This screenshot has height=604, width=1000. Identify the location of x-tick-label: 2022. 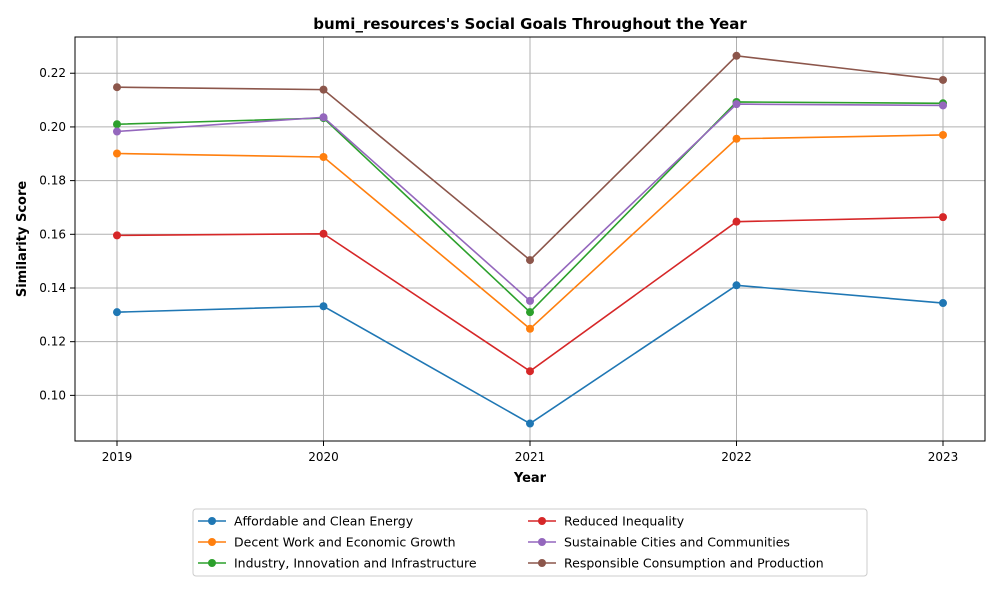
(736, 457).